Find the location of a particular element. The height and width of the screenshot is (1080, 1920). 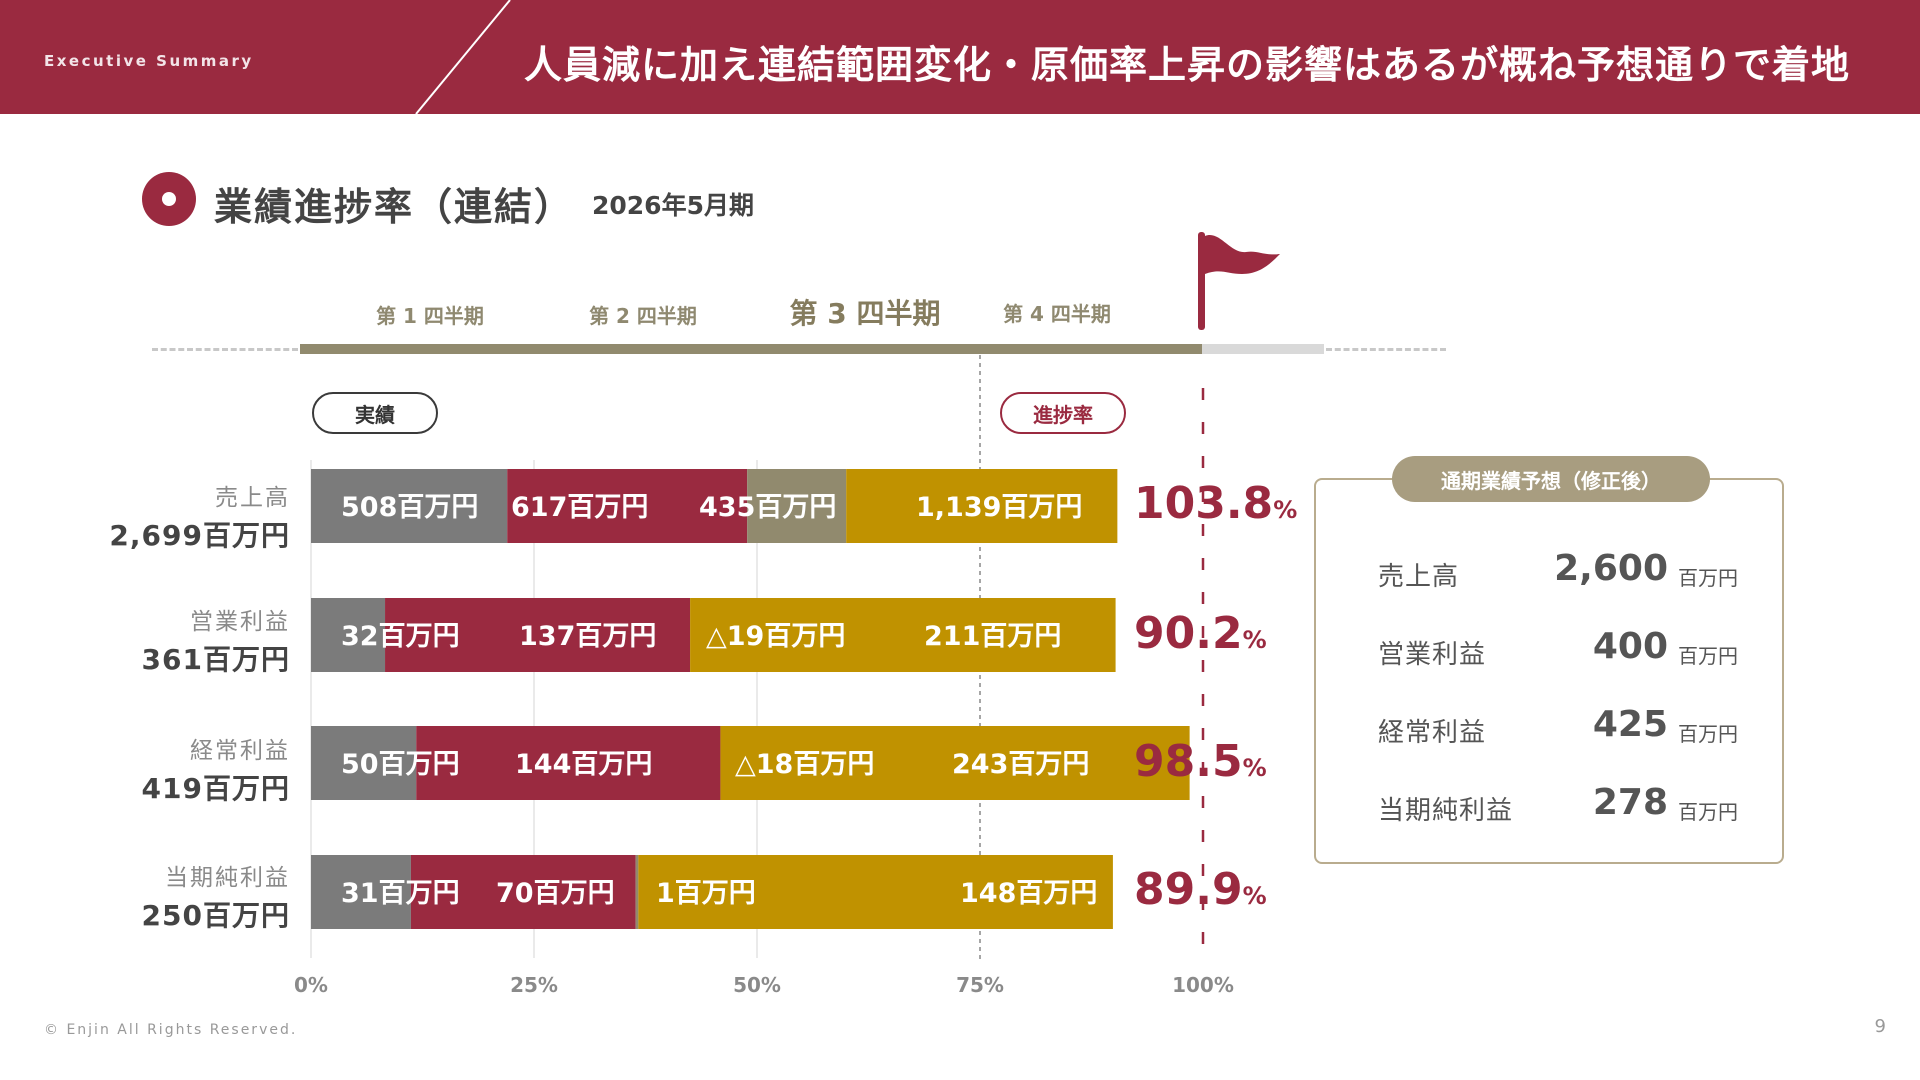

bar-segment-label: 1百万円 is located at coordinates (706, 893).